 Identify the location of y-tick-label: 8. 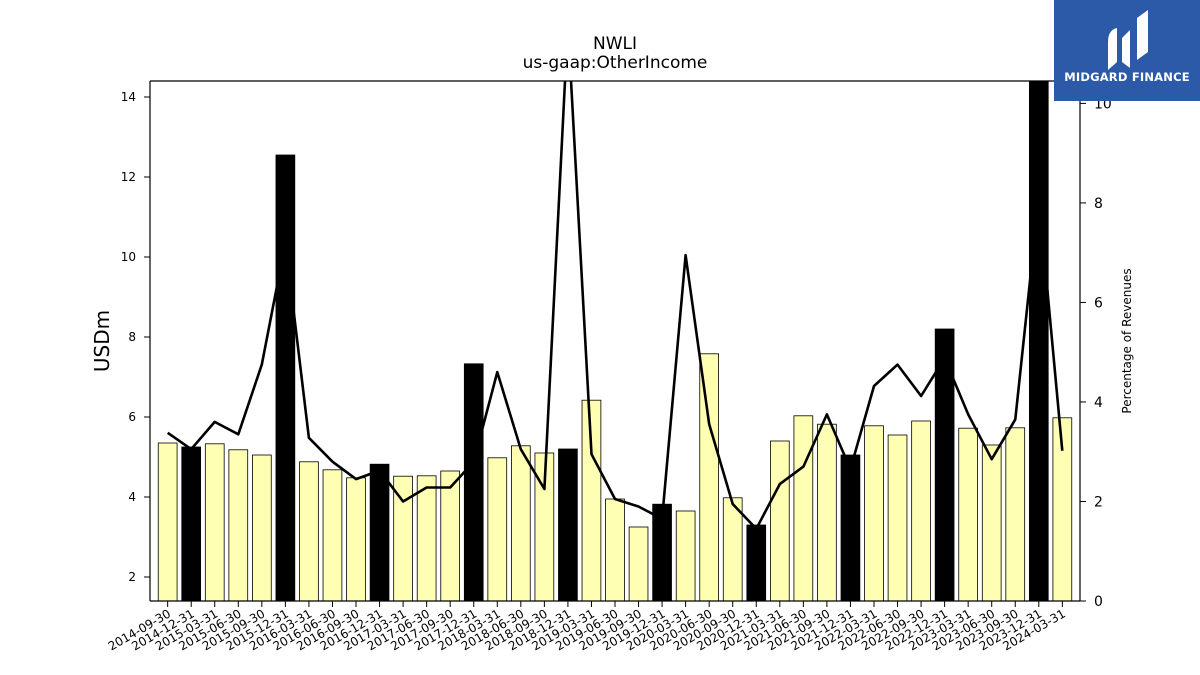
(132, 337).